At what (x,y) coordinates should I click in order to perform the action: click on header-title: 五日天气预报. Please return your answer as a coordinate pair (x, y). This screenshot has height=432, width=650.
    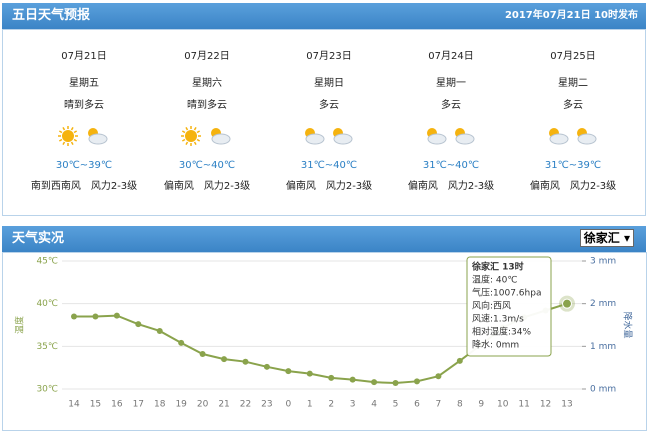
    Looking at the image, I should click on (51, 15).